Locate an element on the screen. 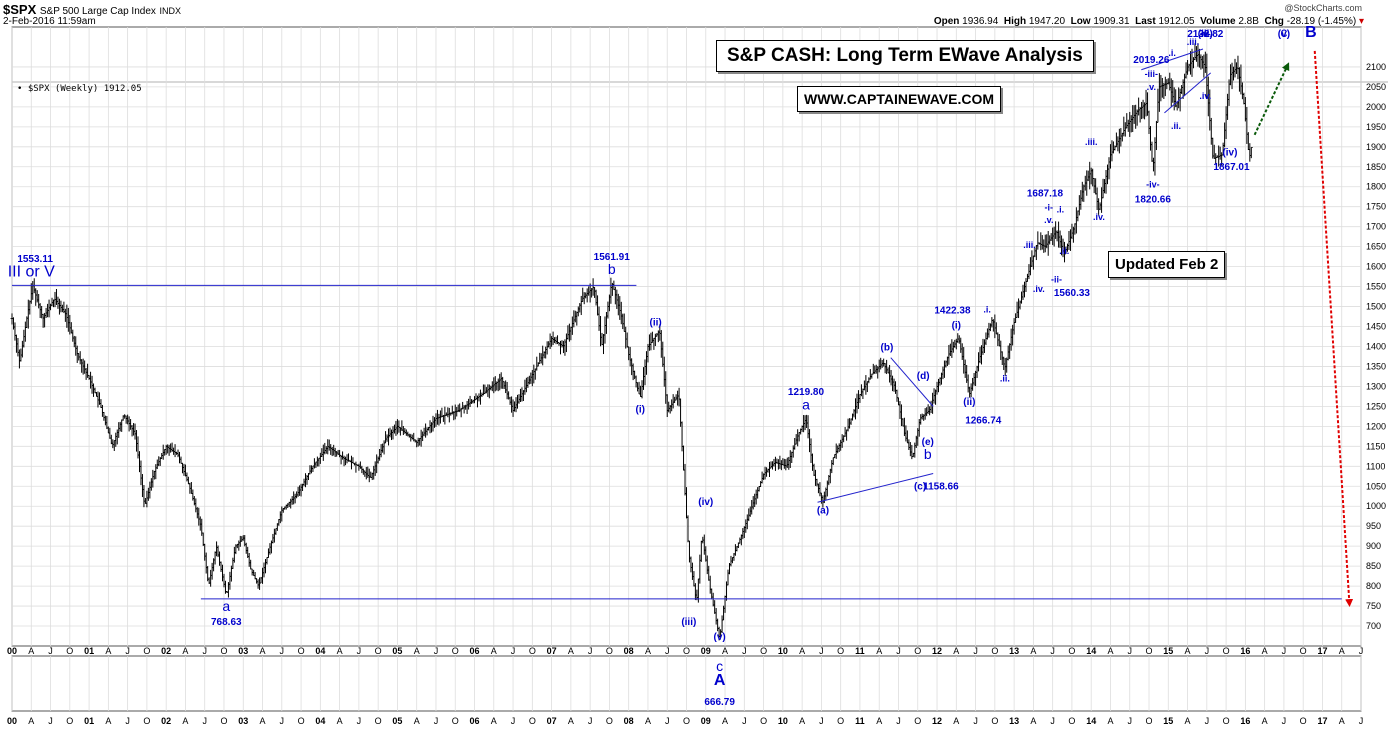  x-tick-label: 02 is located at coordinates (166, 651).